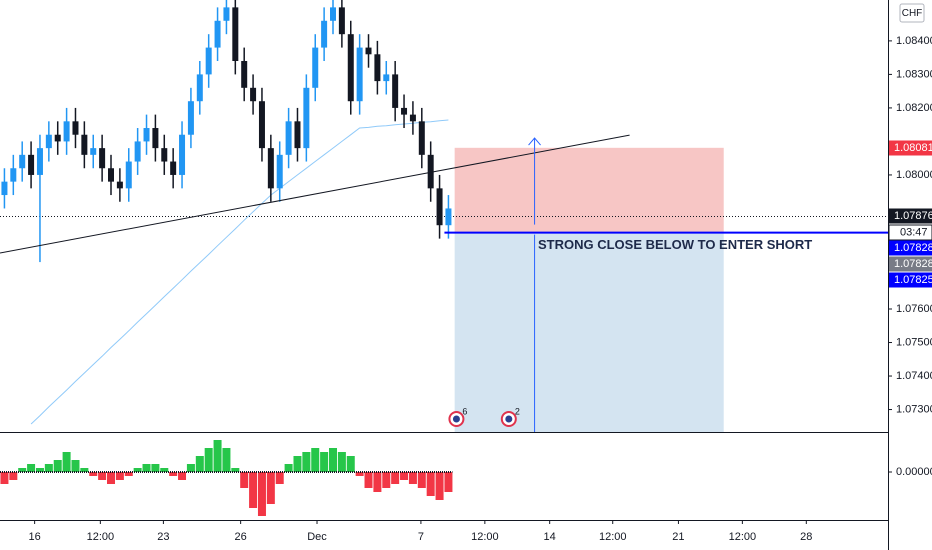 Image resolution: width=932 pixels, height=550 pixels. I want to click on currency-badge, so click(912, 13).